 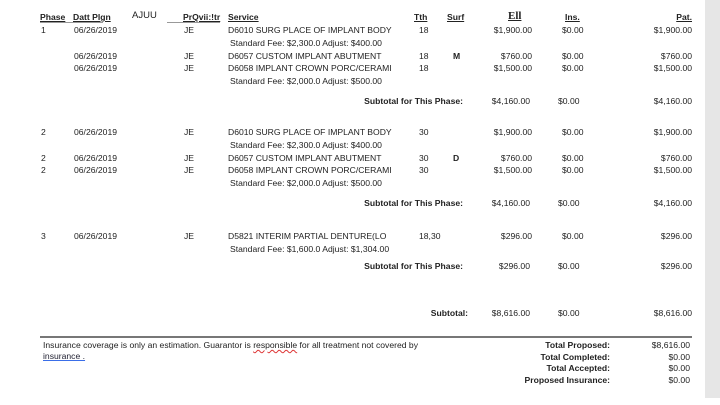 I want to click on disclaimer-continued: insurance ., so click(x=64, y=356).